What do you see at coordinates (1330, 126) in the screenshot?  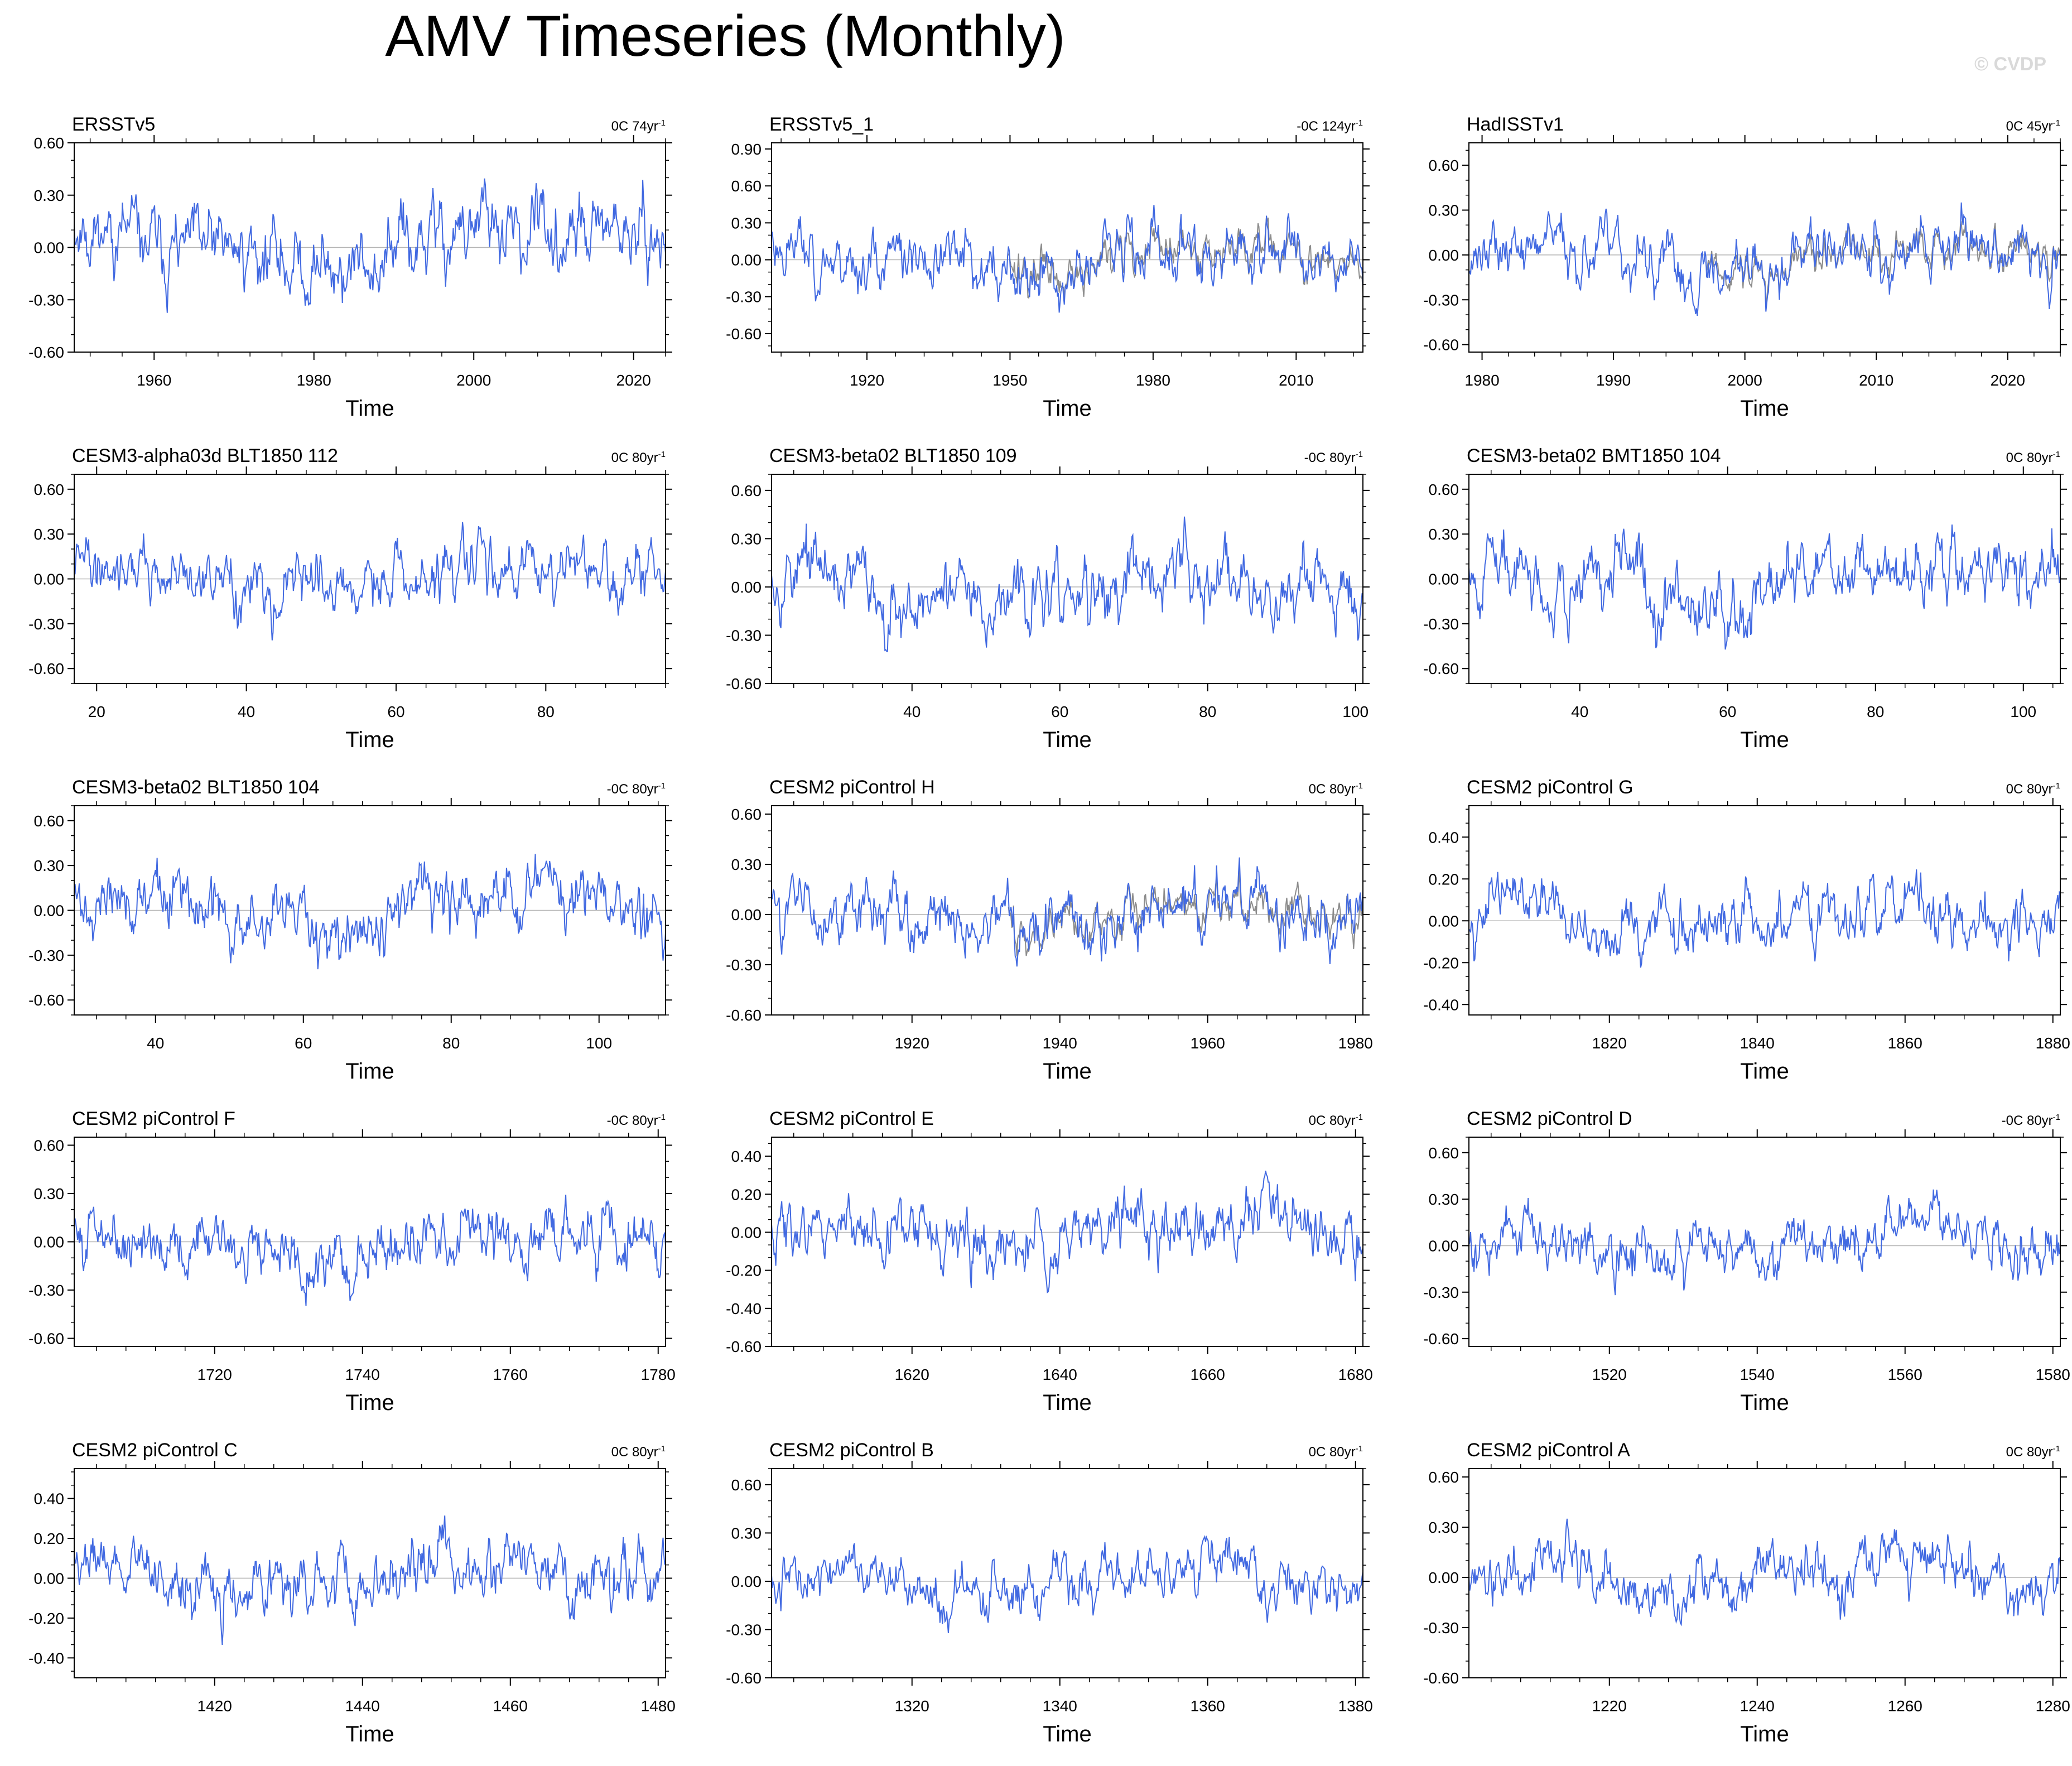 I see `trend-label: -0C 124yr-1` at bounding box center [1330, 126].